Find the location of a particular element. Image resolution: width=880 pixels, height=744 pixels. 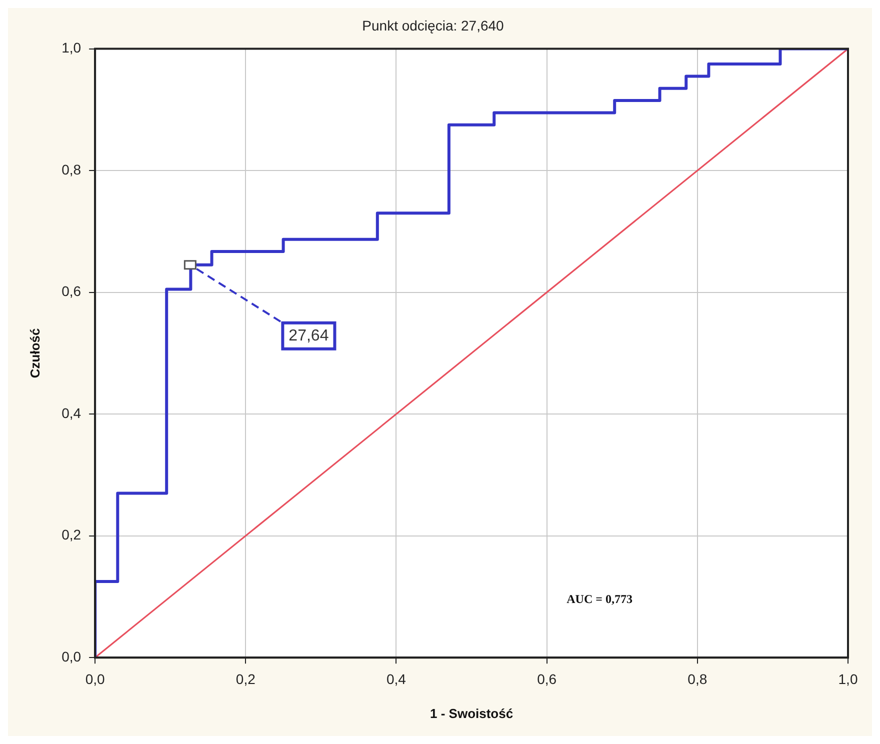

x-tick-label: 0,0 is located at coordinates (95, 678).